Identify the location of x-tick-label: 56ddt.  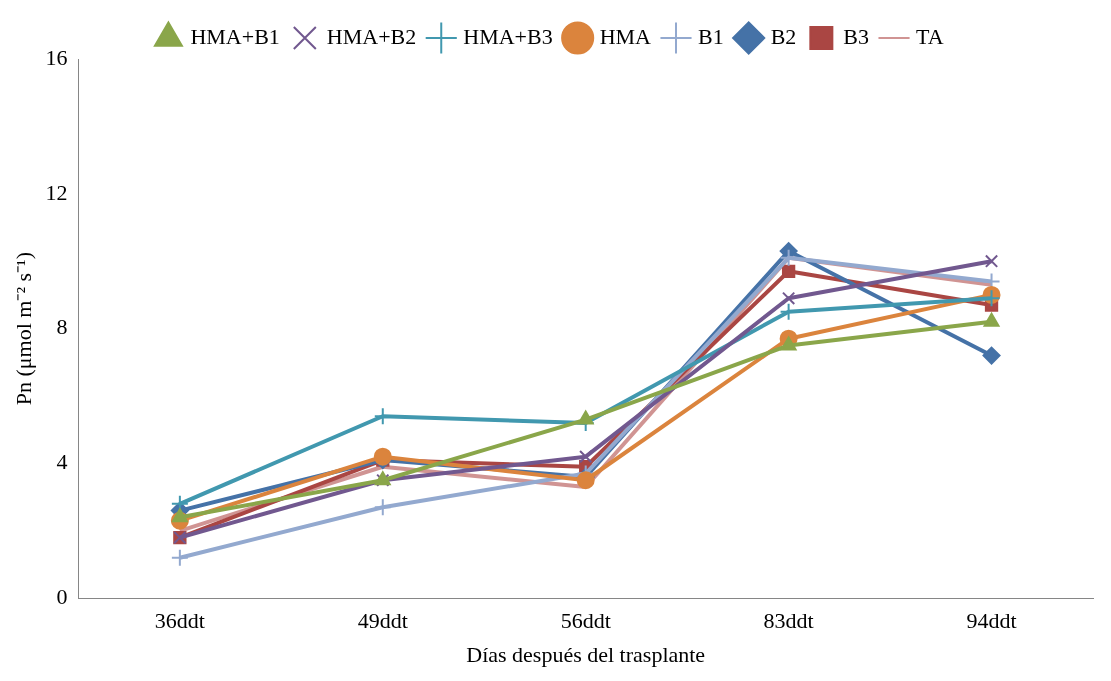
(585, 621).